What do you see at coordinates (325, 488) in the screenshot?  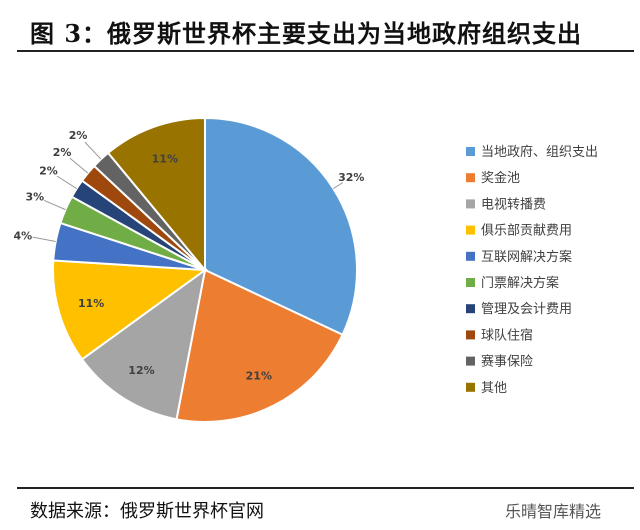 I see `bottom-rule` at bounding box center [325, 488].